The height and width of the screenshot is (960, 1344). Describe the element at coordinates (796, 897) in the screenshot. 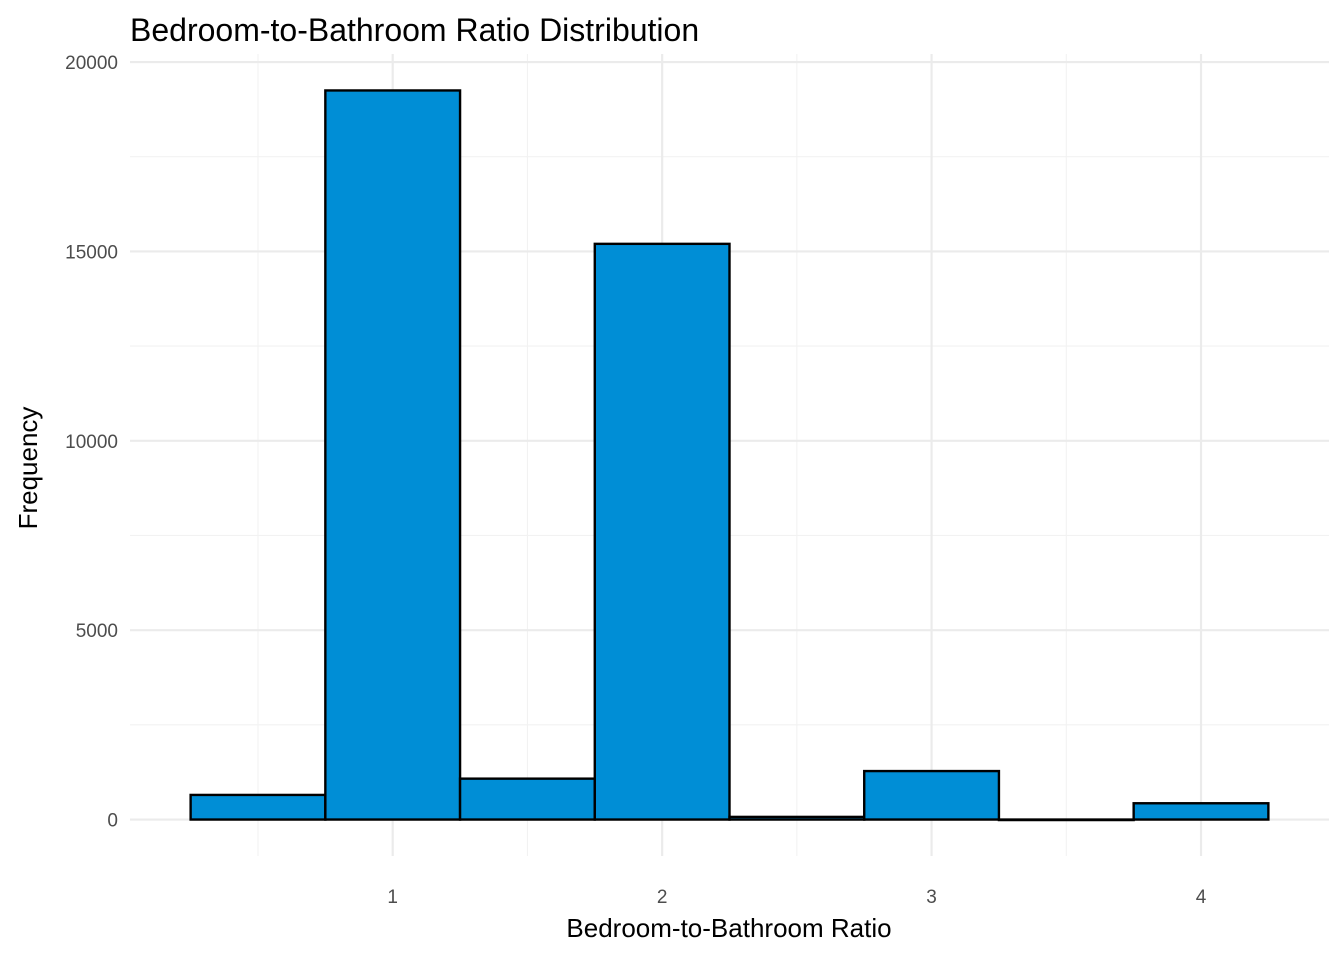

I see `x-axis-ticks: 1 2 3 4` at that location.